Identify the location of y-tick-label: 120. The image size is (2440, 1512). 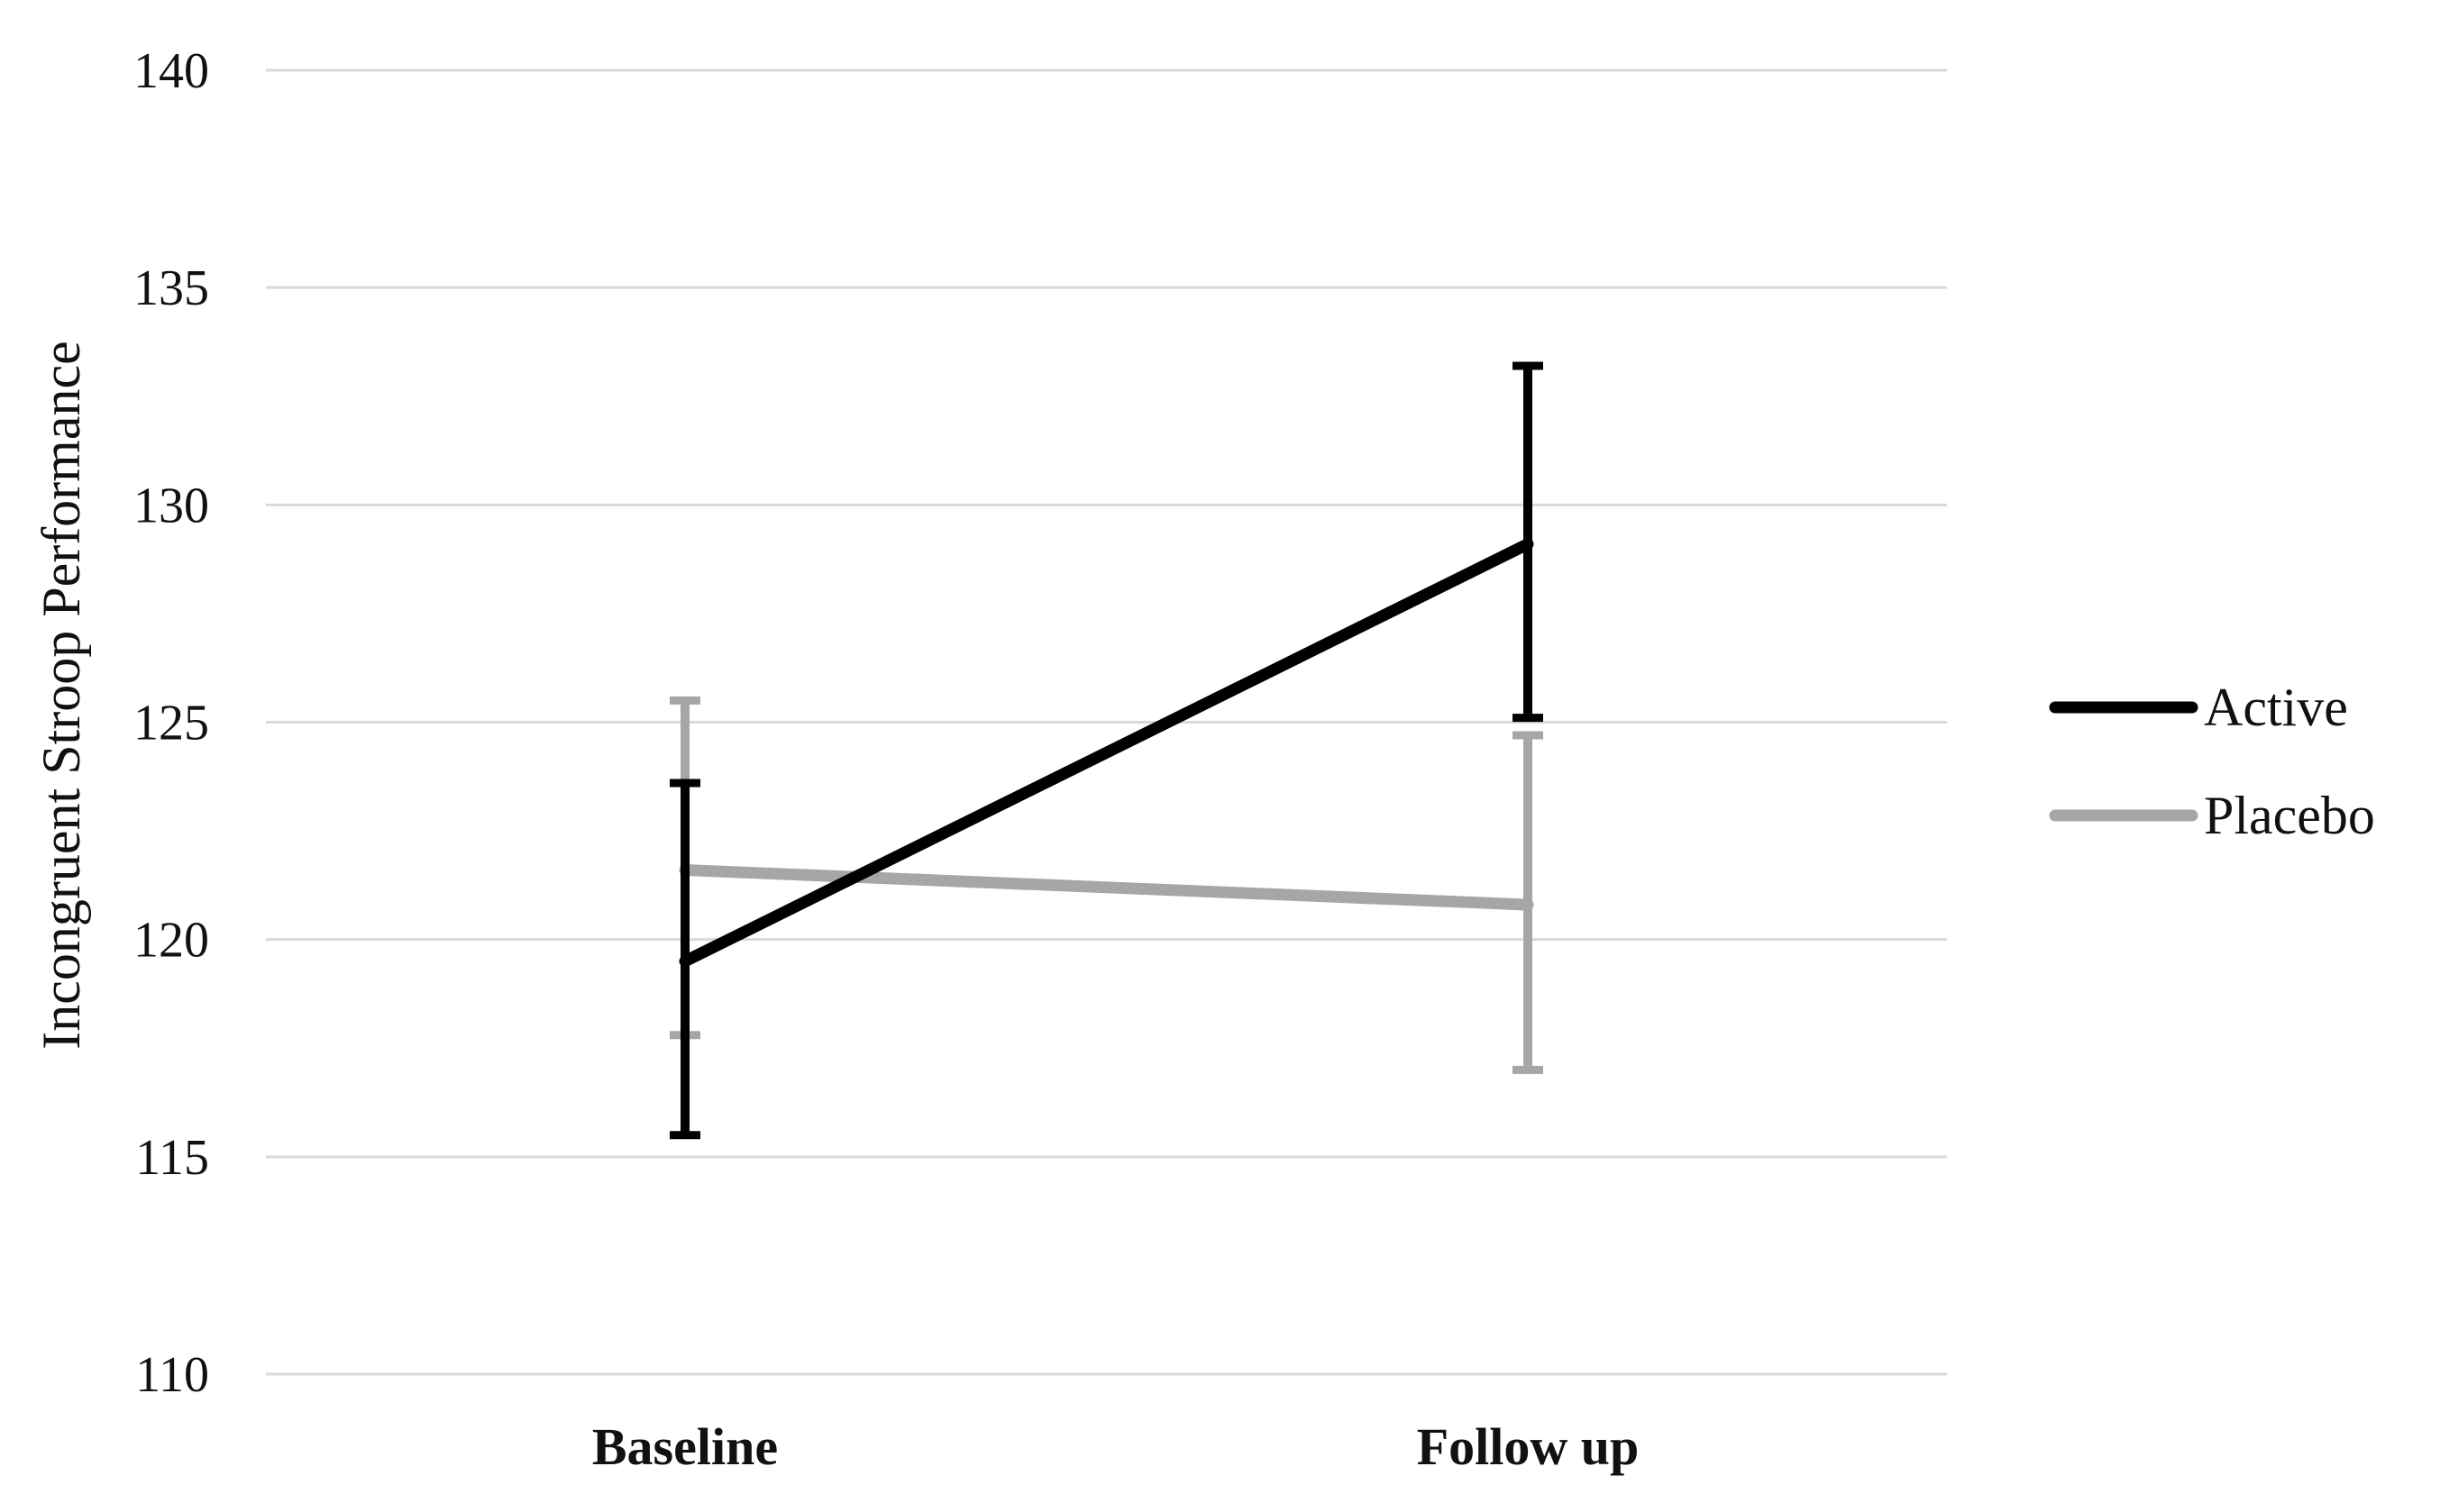
(171, 941).